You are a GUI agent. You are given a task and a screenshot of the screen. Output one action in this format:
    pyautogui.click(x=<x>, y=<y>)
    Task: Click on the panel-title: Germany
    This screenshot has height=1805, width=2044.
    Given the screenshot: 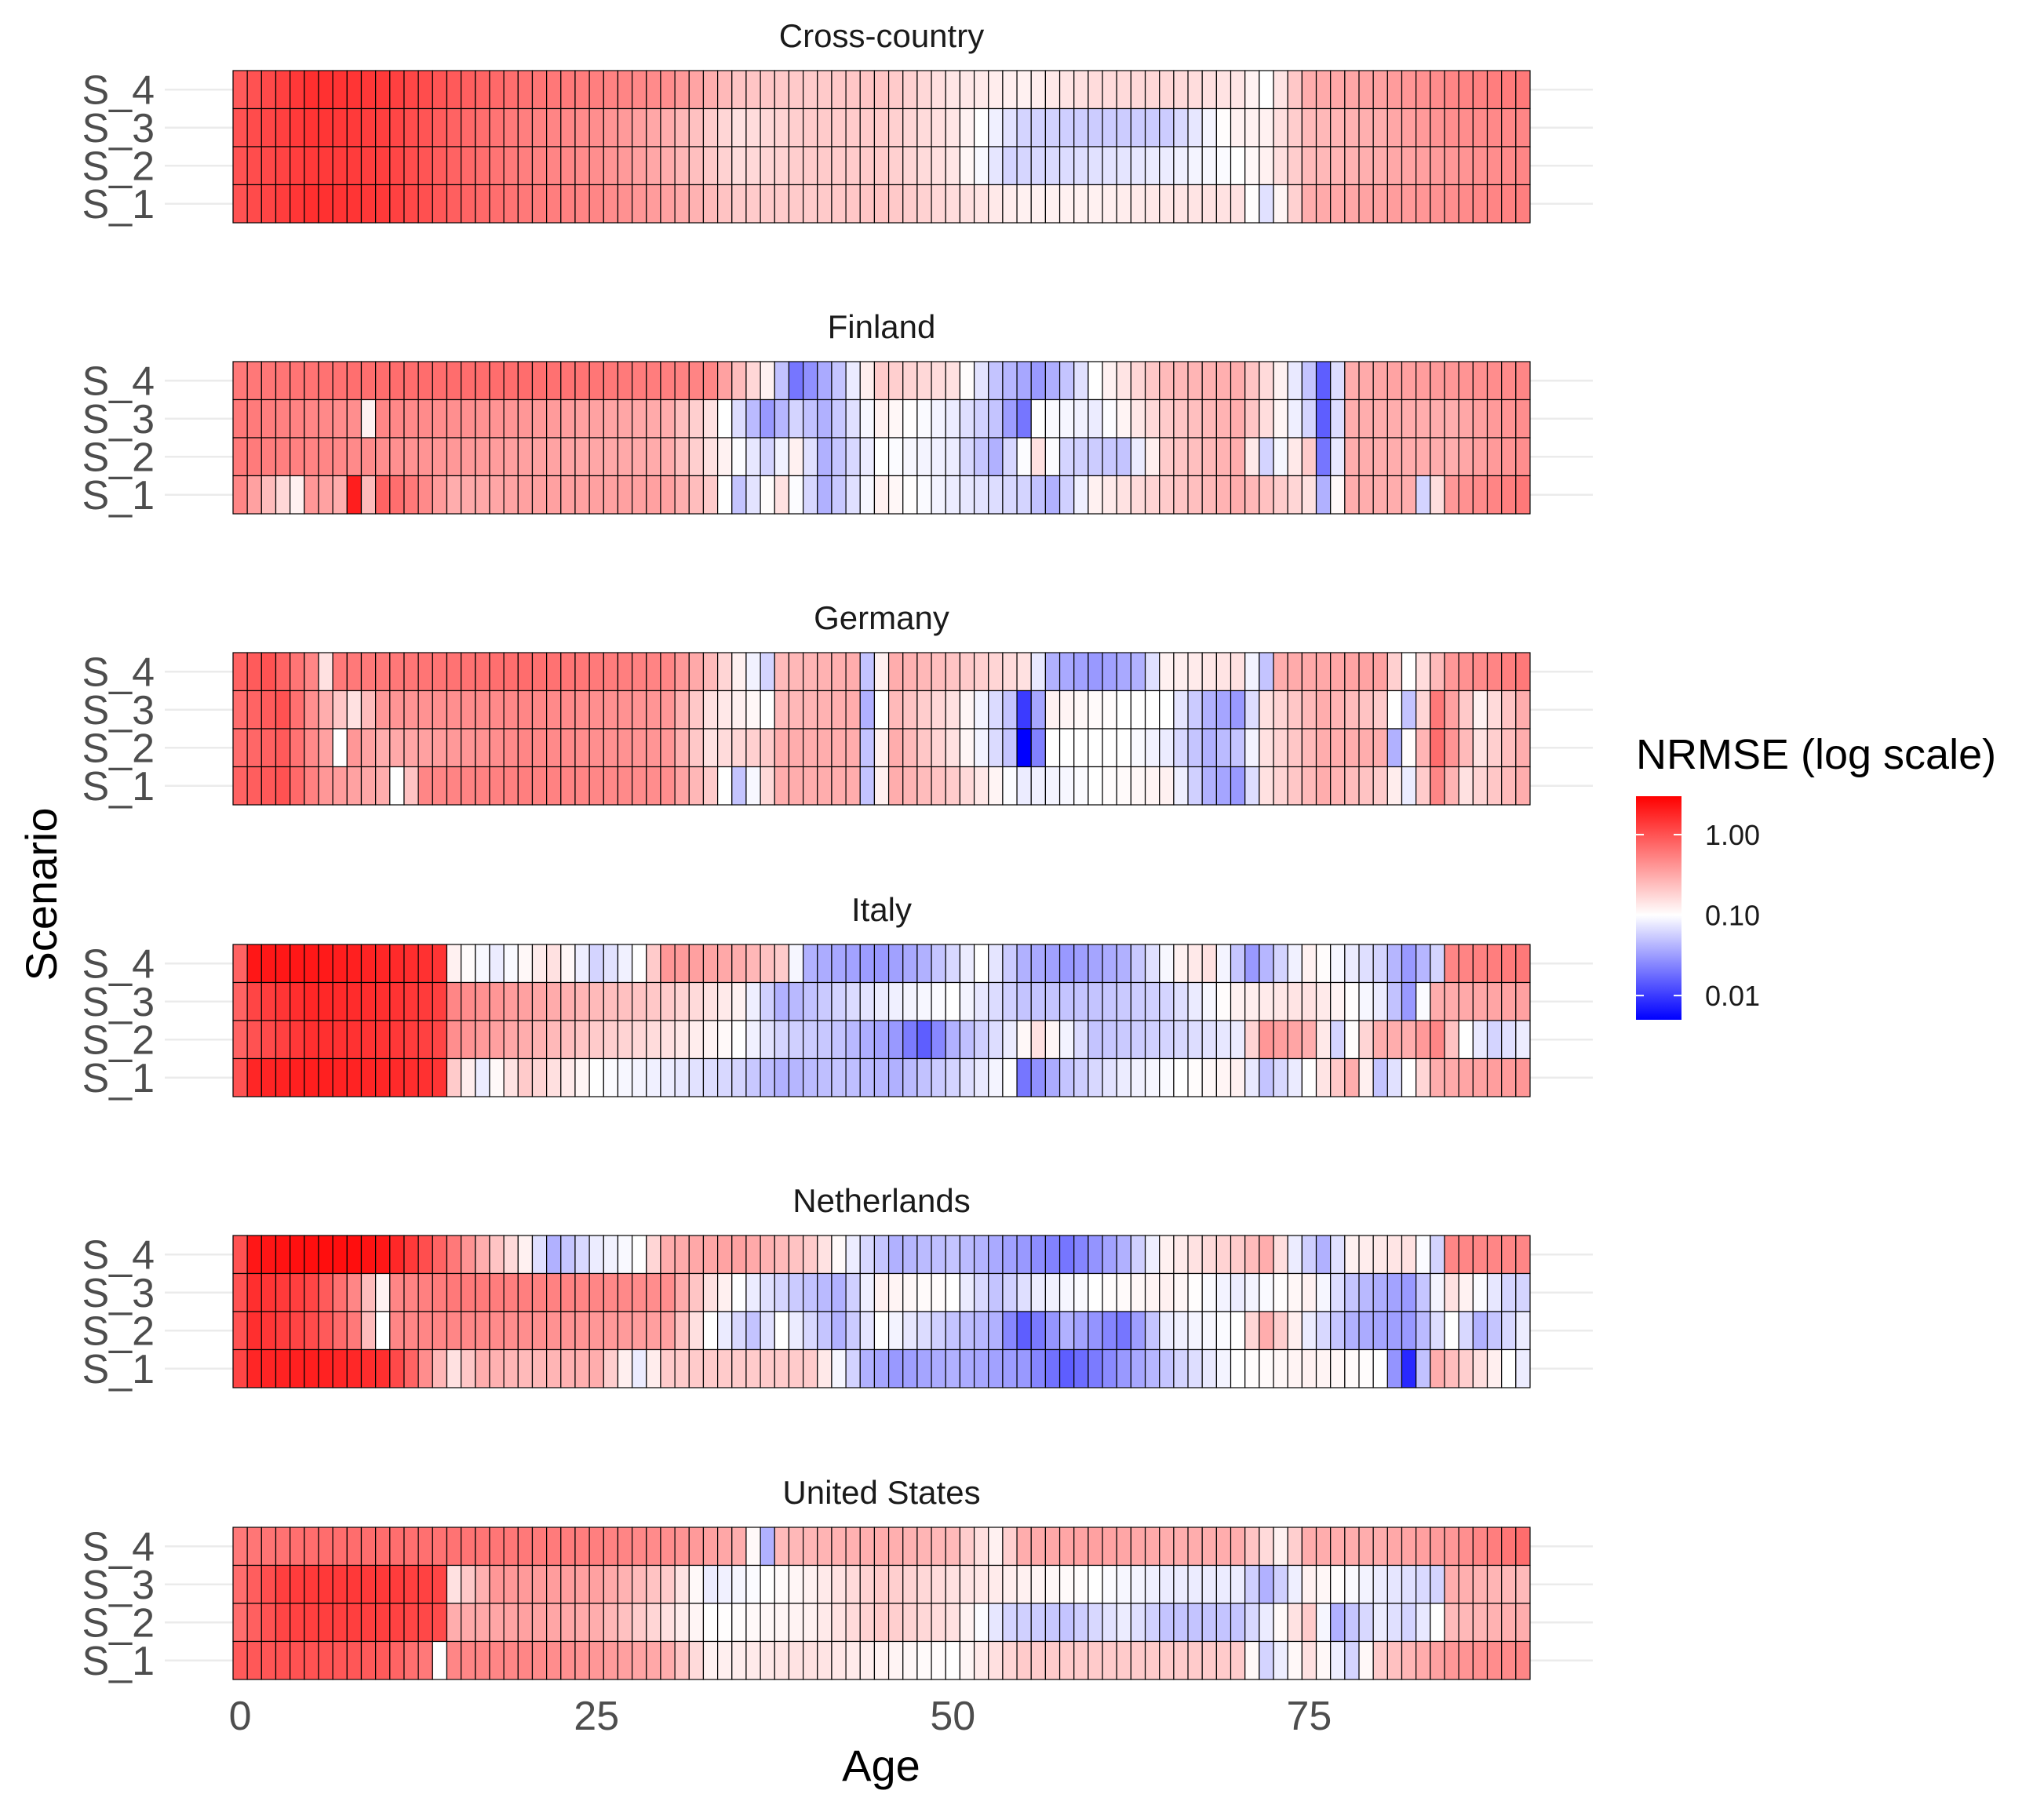 What is the action you would take?
    pyautogui.click(x=881, y=617)
    